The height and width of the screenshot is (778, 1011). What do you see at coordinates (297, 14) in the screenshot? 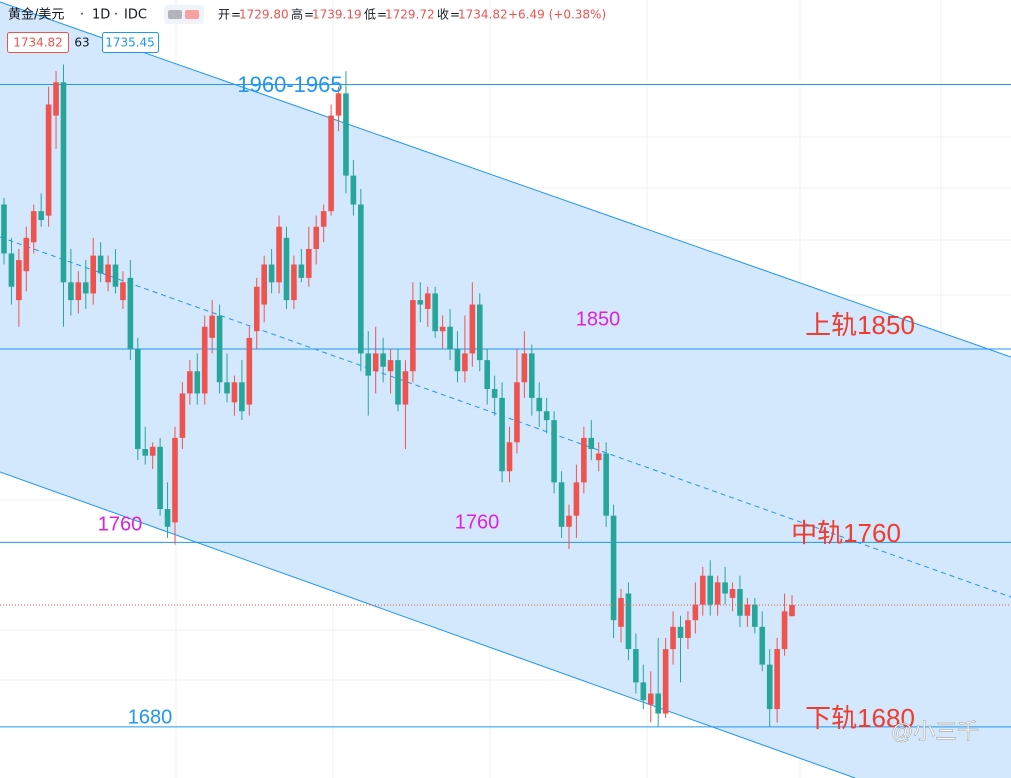
I see `ohlc-label: 高` at bounding box center [297, 14].